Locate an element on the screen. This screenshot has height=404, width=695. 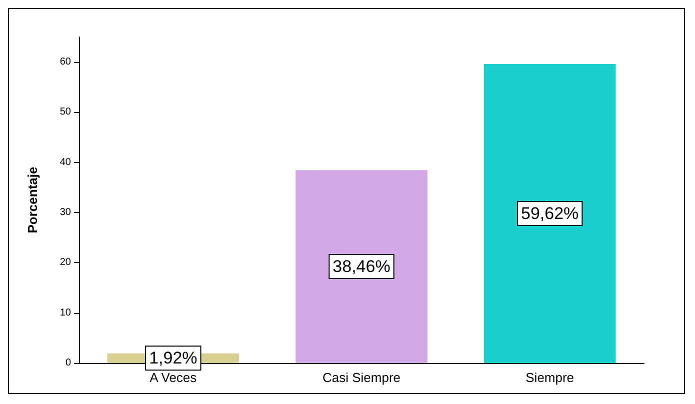
data-label: 59,62% is located at coordinates (549, 213).